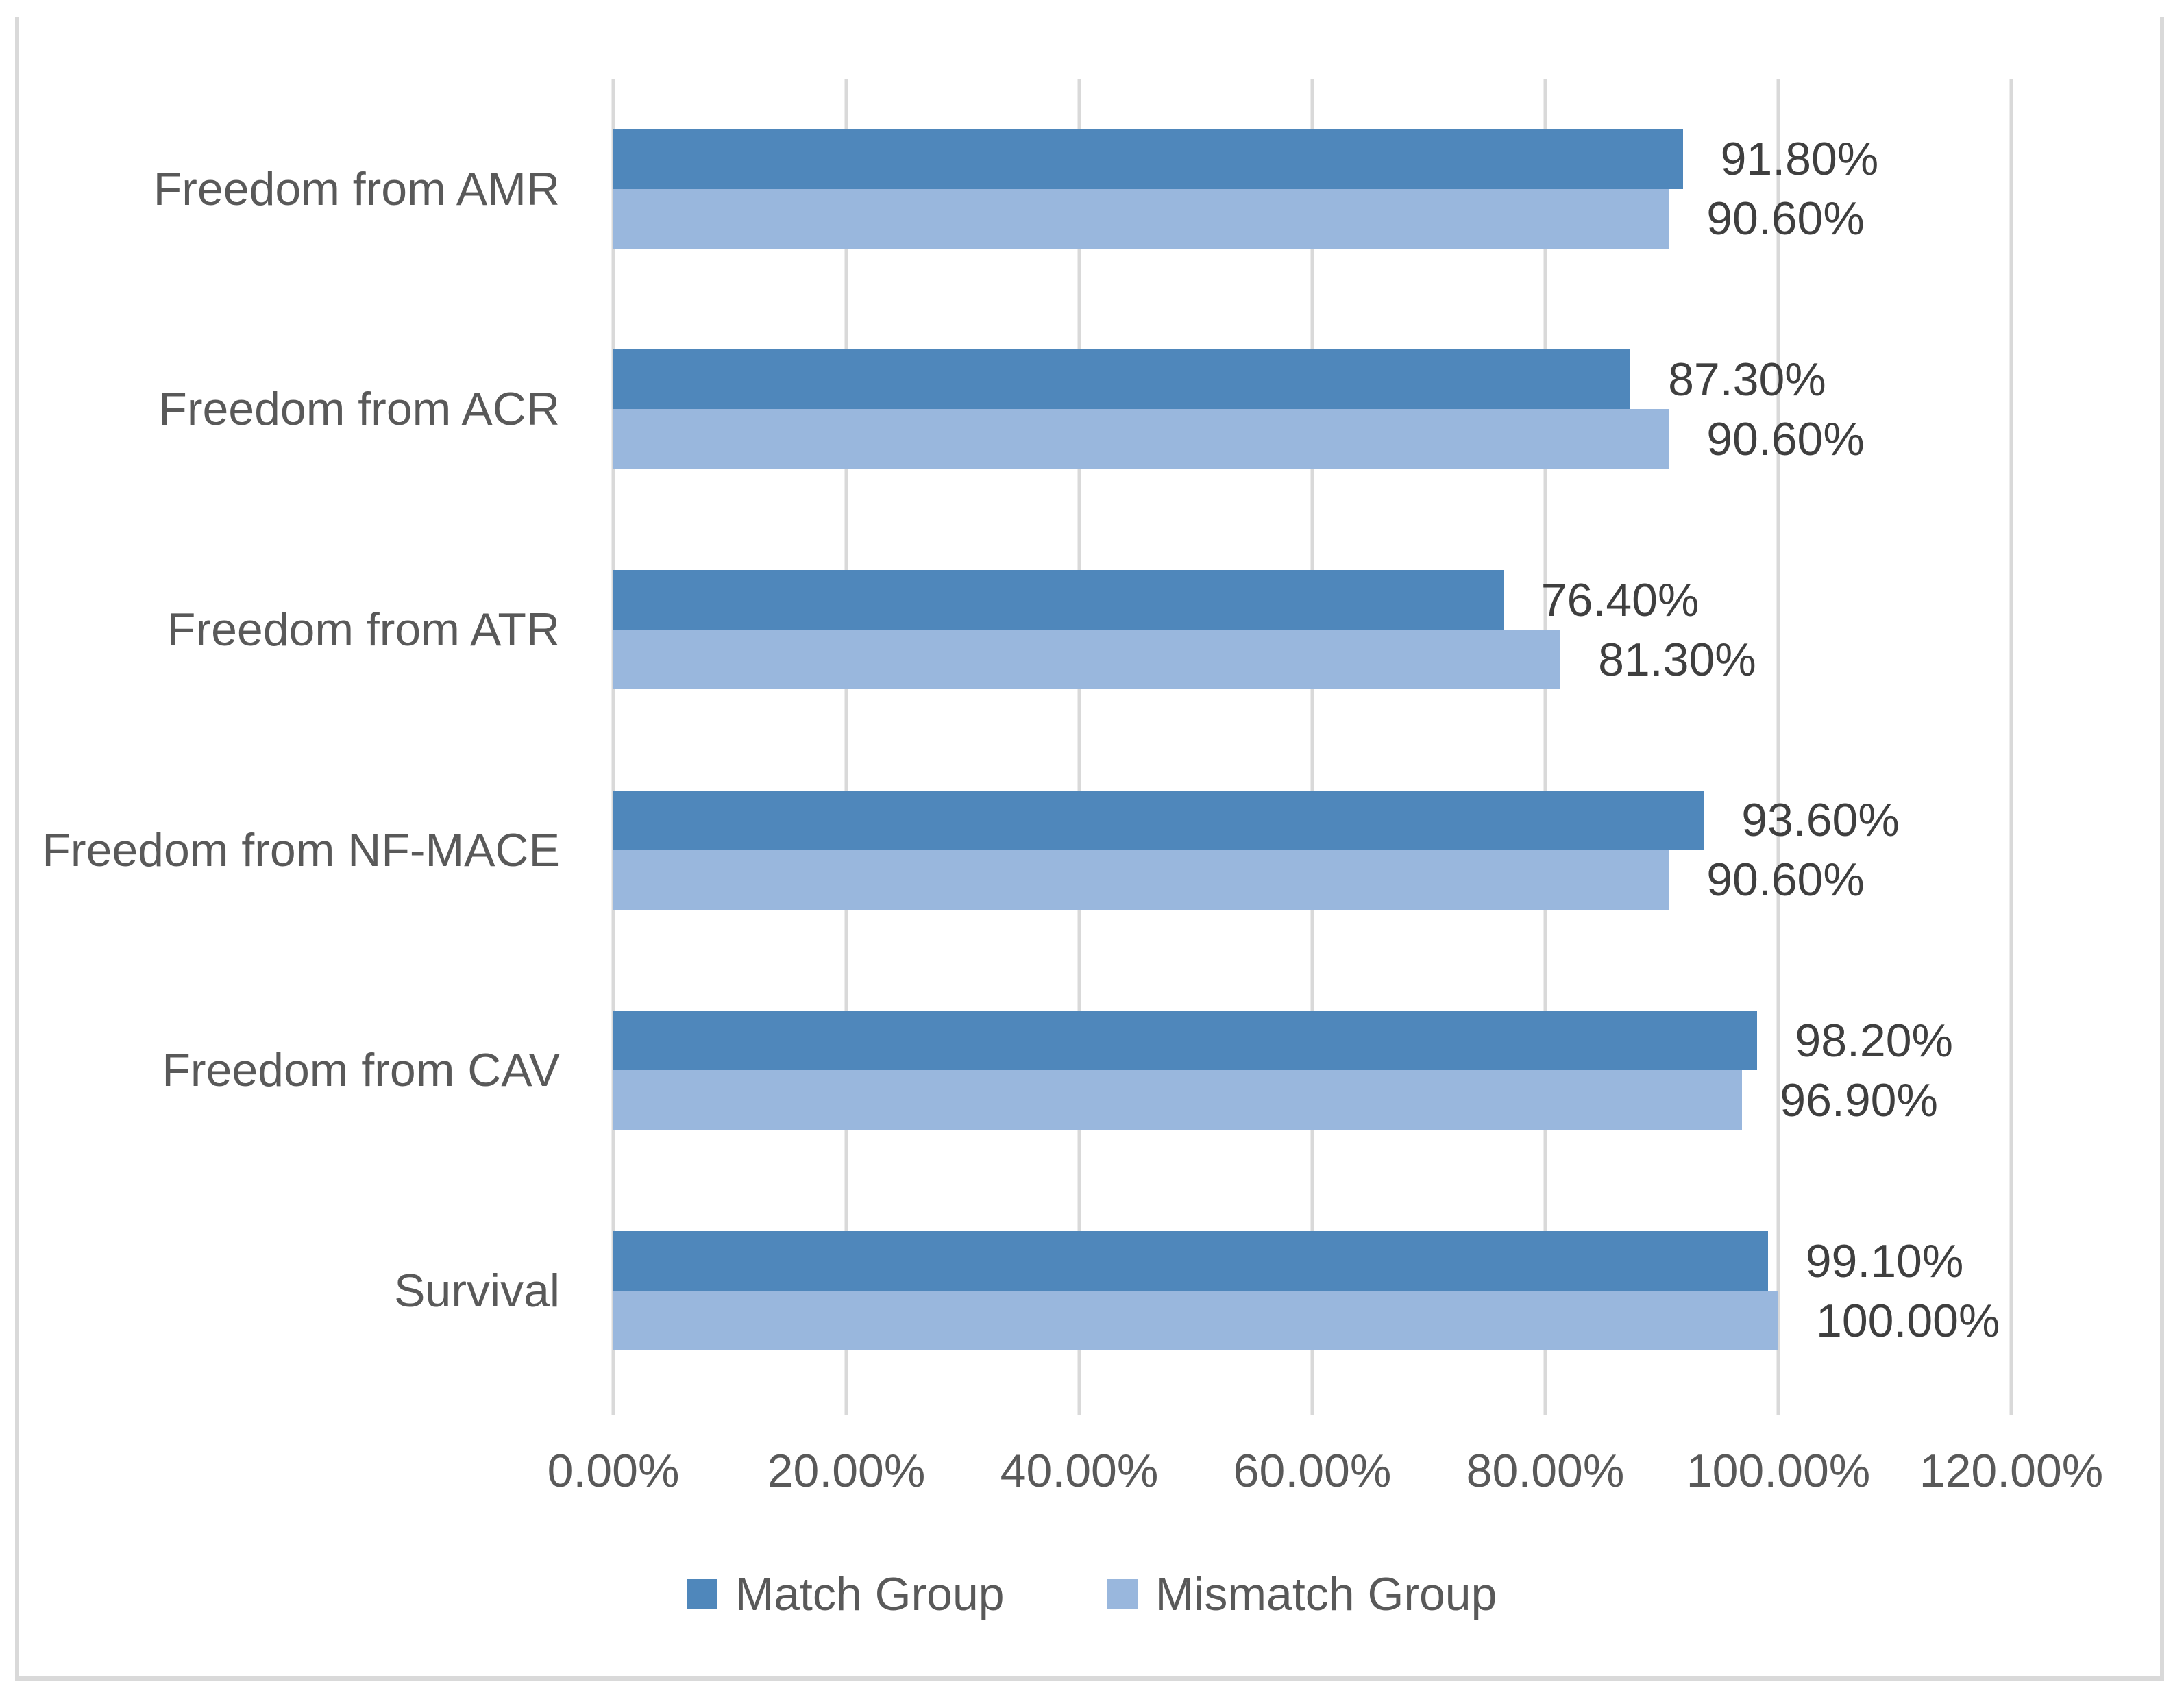 This screenshot has height=1697, width=2184. What do you see at coordinates (1799, 159) in the screenshot?
I see `data-label: 91.80%` at bounding box center [1799, 159].